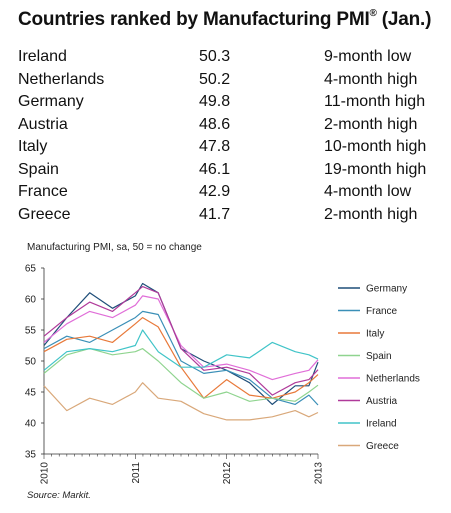 This screenshot has width=451, height=513. What do you see at coordinates (31, 300) in the screenshot?
I see `y-tick-label: 60` at bounding box center [31, 300].